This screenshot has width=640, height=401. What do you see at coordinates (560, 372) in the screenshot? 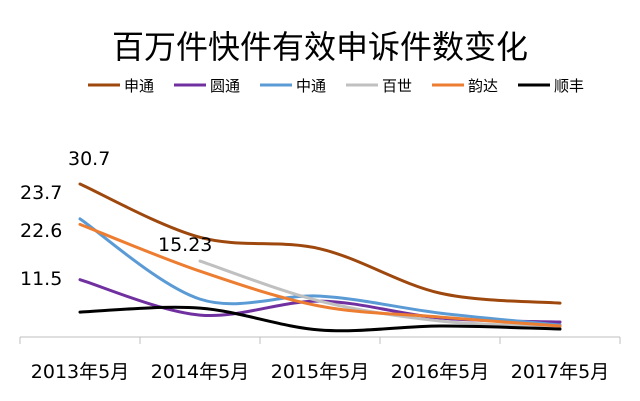
I see `x-tick-label: 2017年5月` at bounding box center [560, 372].